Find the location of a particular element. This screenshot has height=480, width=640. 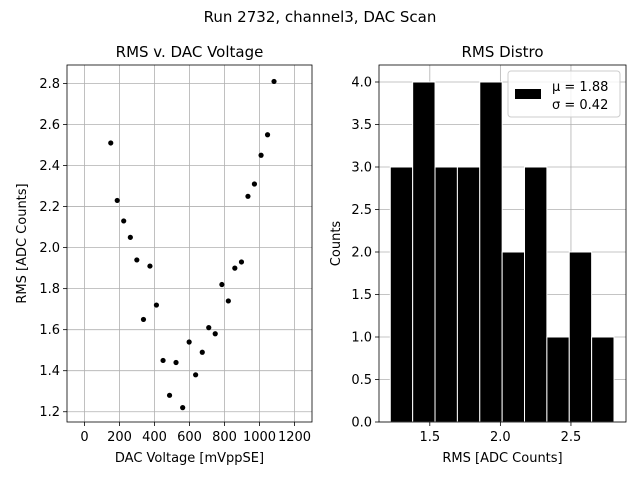

histogram-ytick-label: 2.0 is located at coordinates (361, 253).